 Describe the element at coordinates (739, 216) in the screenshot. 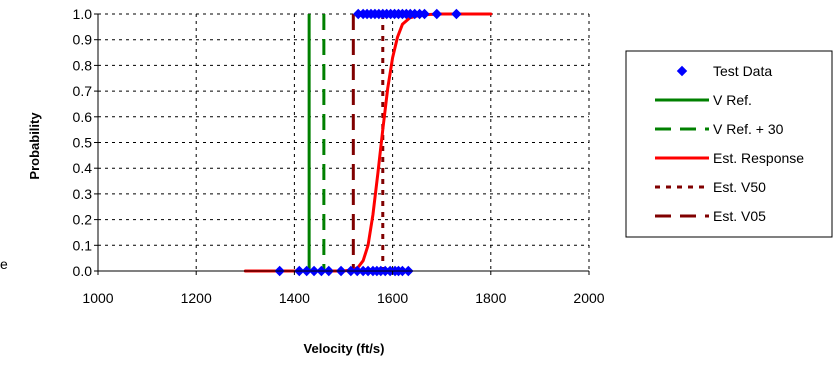

I see `legend-label: Est. V05` at that location.